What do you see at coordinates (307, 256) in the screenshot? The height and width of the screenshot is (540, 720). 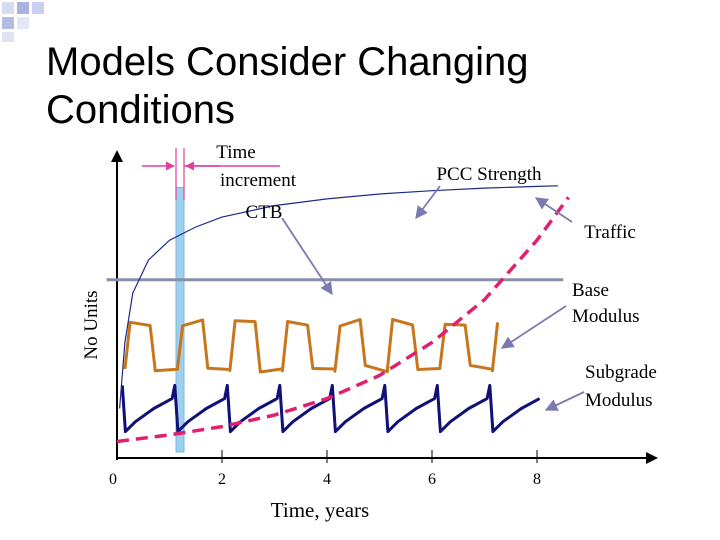 I see `arrow-ctb` at bounding box center [307, 256].